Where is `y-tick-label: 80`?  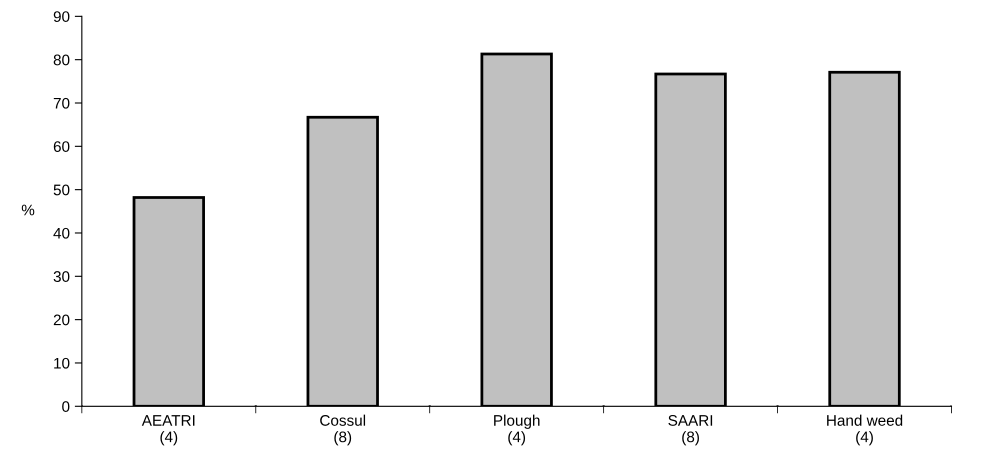 y-tick-label: 80 is located at coordinates (62, 60).